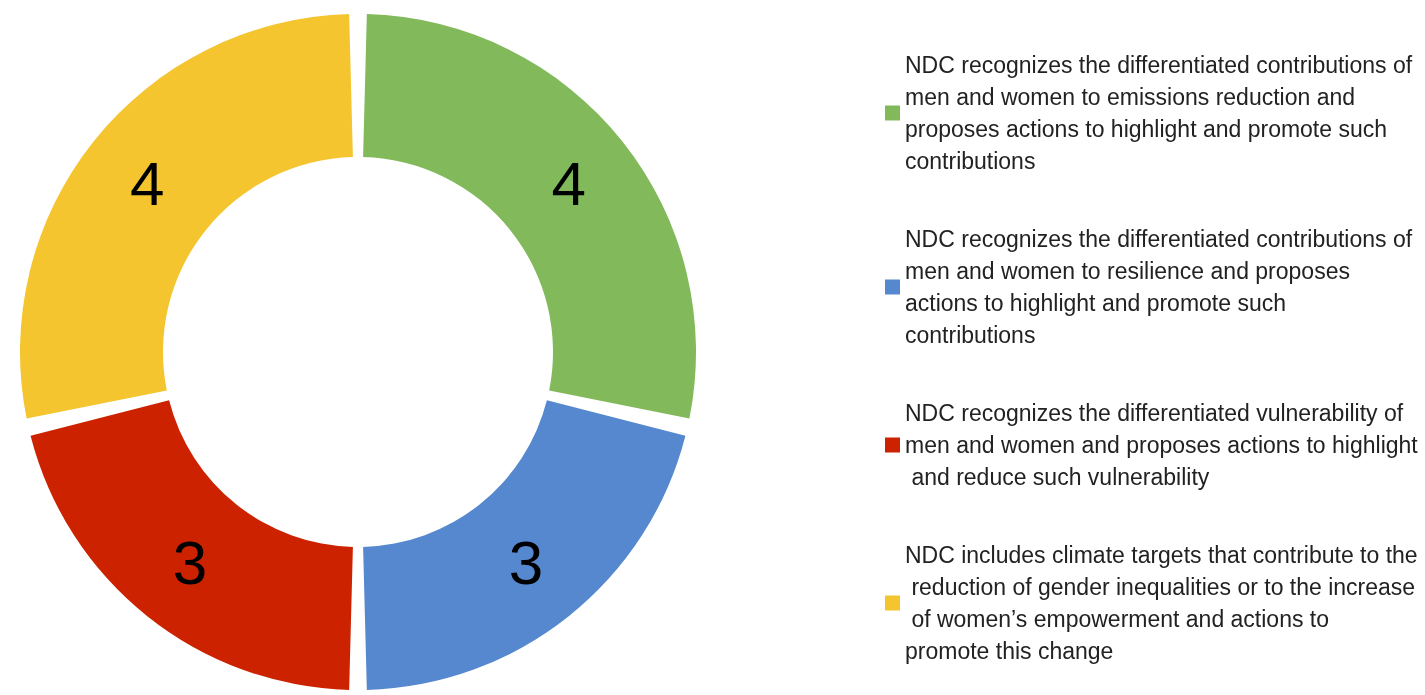  What do you see at coordinates (1162, 445) in the screenshot?
I see `legend-label: NDC recognizes the differentiated vulnerability of men and women and proposes actions to highlight and reduce such vulnerability` at bounding box center [1162, 445].